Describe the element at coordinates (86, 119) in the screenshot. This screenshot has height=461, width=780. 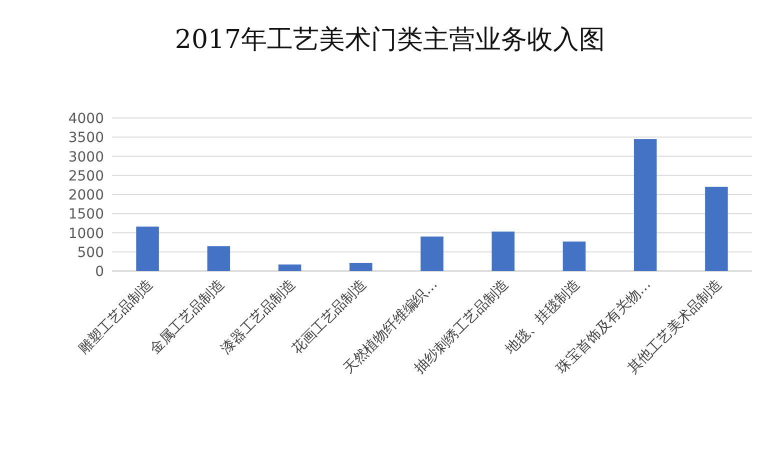
I see `y-tick-label: 4000` at that location.